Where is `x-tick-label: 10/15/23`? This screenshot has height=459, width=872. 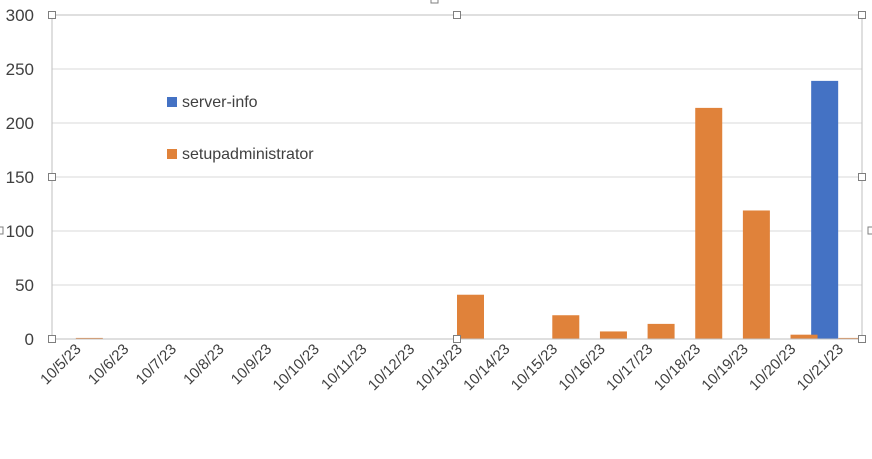
x-tick-label: 10/15/23 is located at coordinates (534, 367).